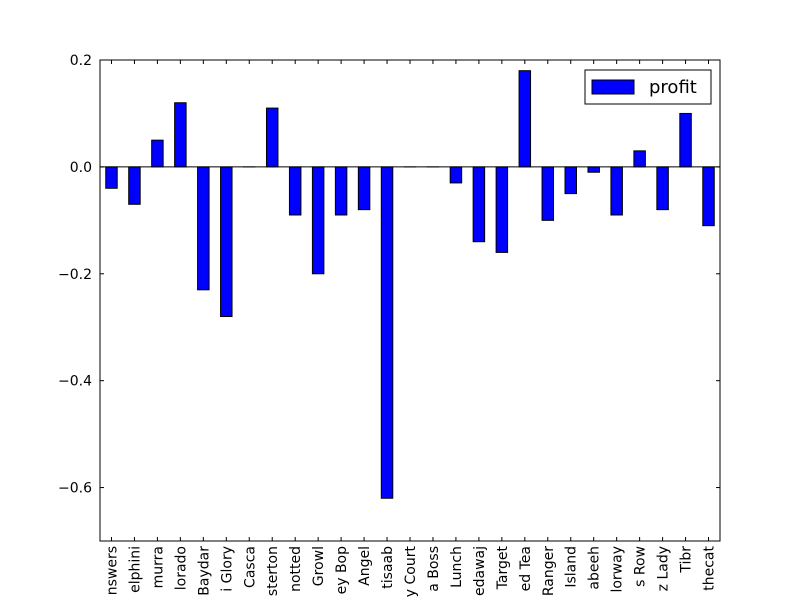 Image resolution: width=800 pixels, height=600 pixels. What do you see at coordinates (81, 168) in the screenshot?
I see `y-tick-label: 0.0` at bounding box center [81, 168].